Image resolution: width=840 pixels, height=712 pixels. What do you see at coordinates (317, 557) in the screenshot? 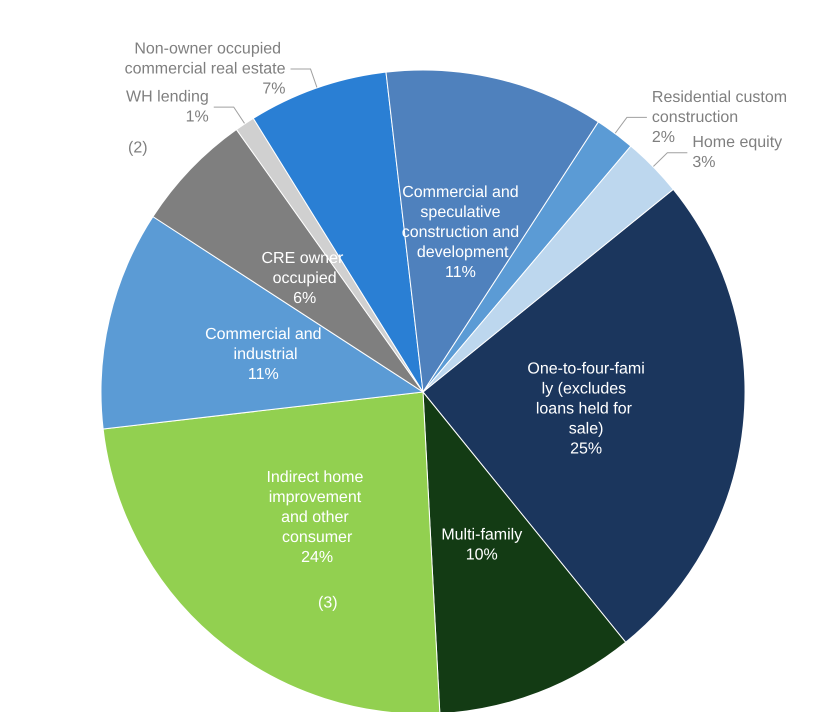
I see `data-label: 24%` at bounding box center [317, 557].